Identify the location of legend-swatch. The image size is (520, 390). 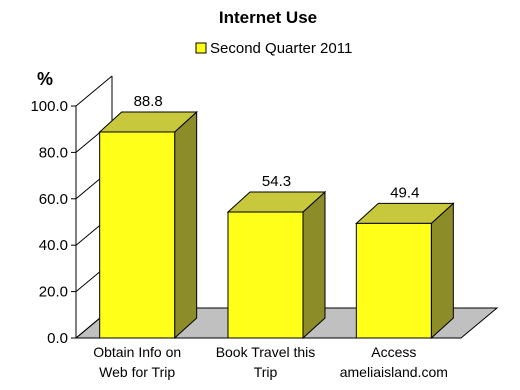
(201, 48).